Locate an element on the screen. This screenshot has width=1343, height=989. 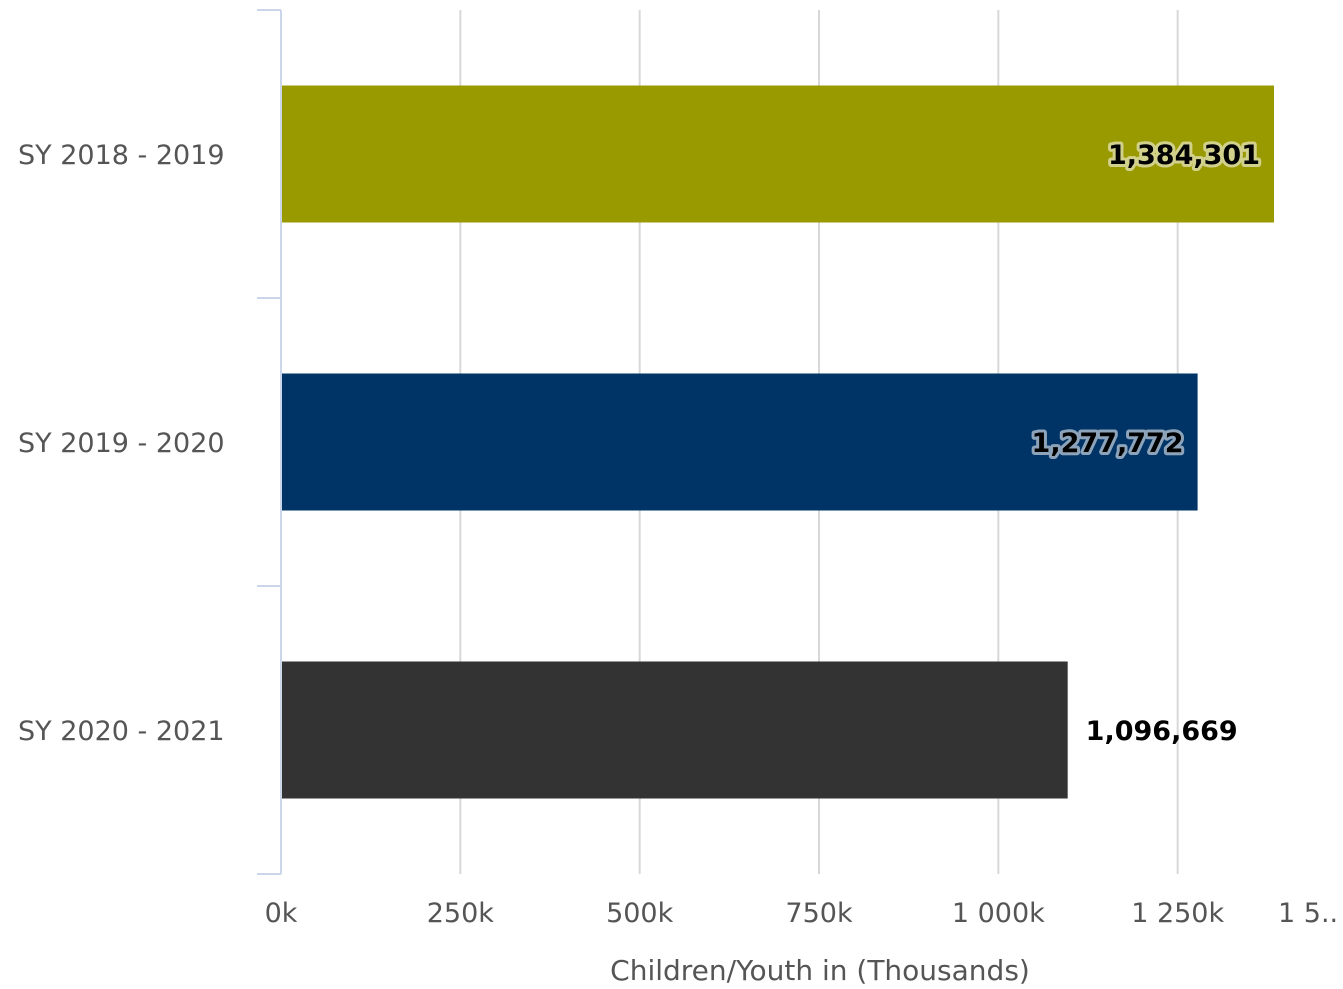
category-label: SY 2018 - 2019 is located at coordinates (121, 155).